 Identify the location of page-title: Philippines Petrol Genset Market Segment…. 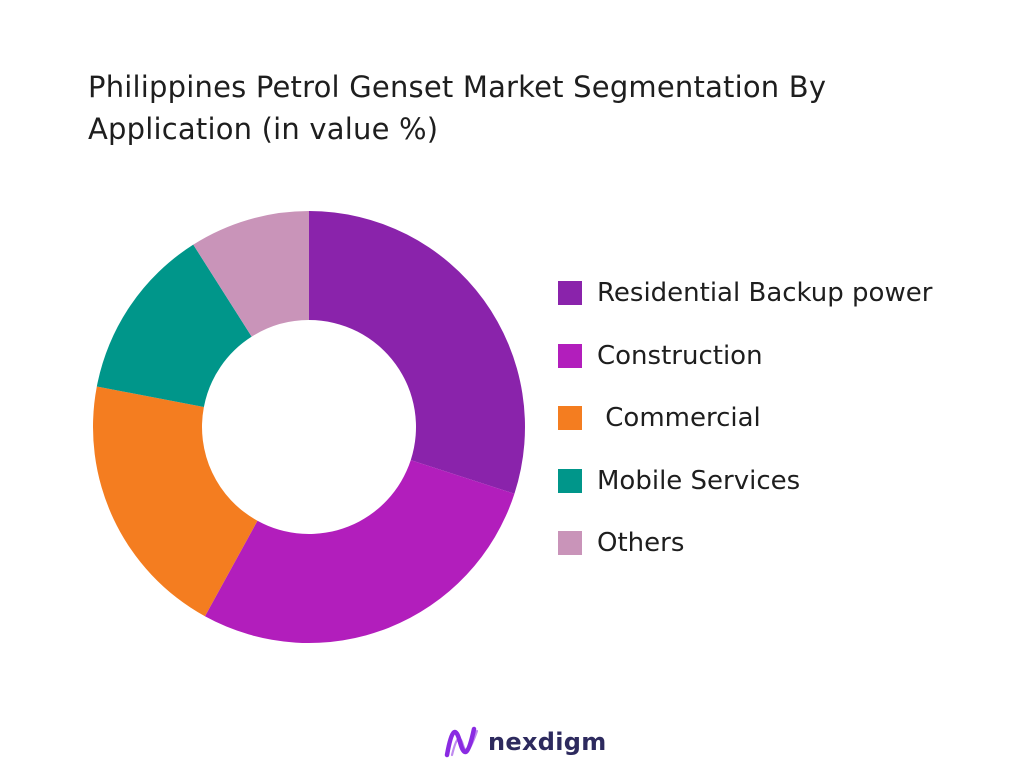
(457, 108).